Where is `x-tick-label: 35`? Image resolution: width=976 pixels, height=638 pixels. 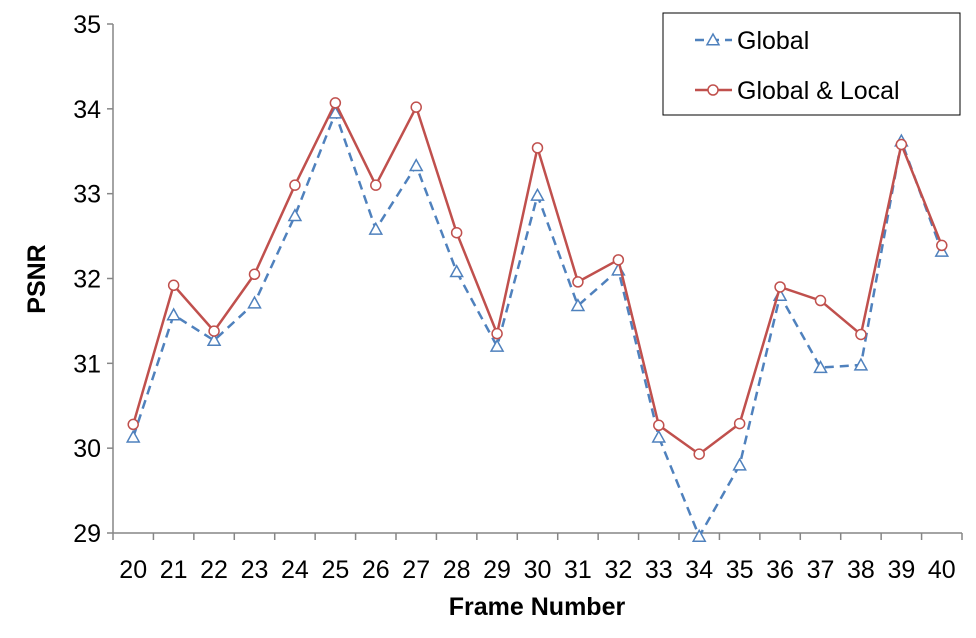
x-tick-label: 35 is located at coordinates (740, 570).